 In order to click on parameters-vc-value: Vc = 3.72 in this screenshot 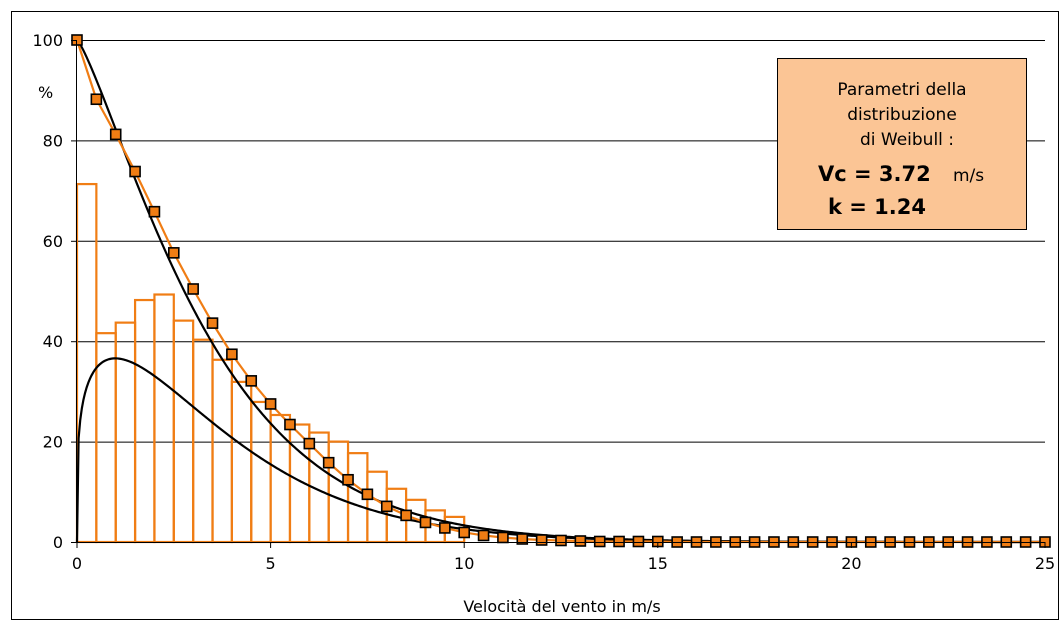, I will do `click(874, 174)`.